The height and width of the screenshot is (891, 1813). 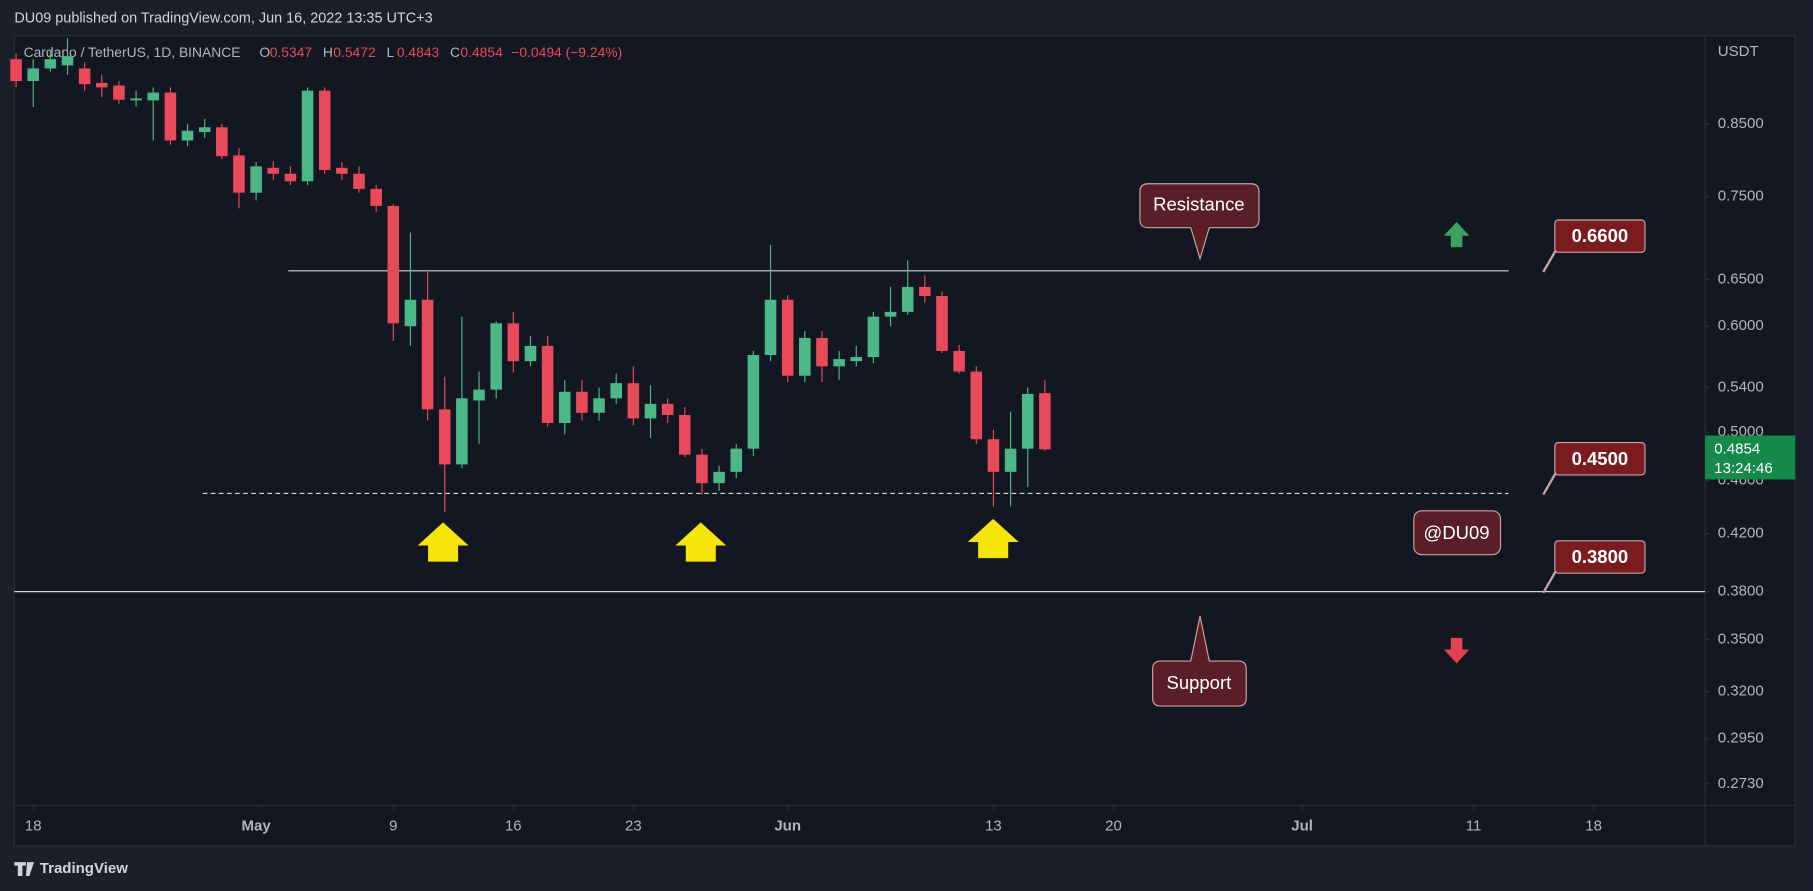 What do you see at coordinates (1741, 279) in the screenshot?
I see `y-tick-label: 0.6500` at bounding box center [1741, 279].